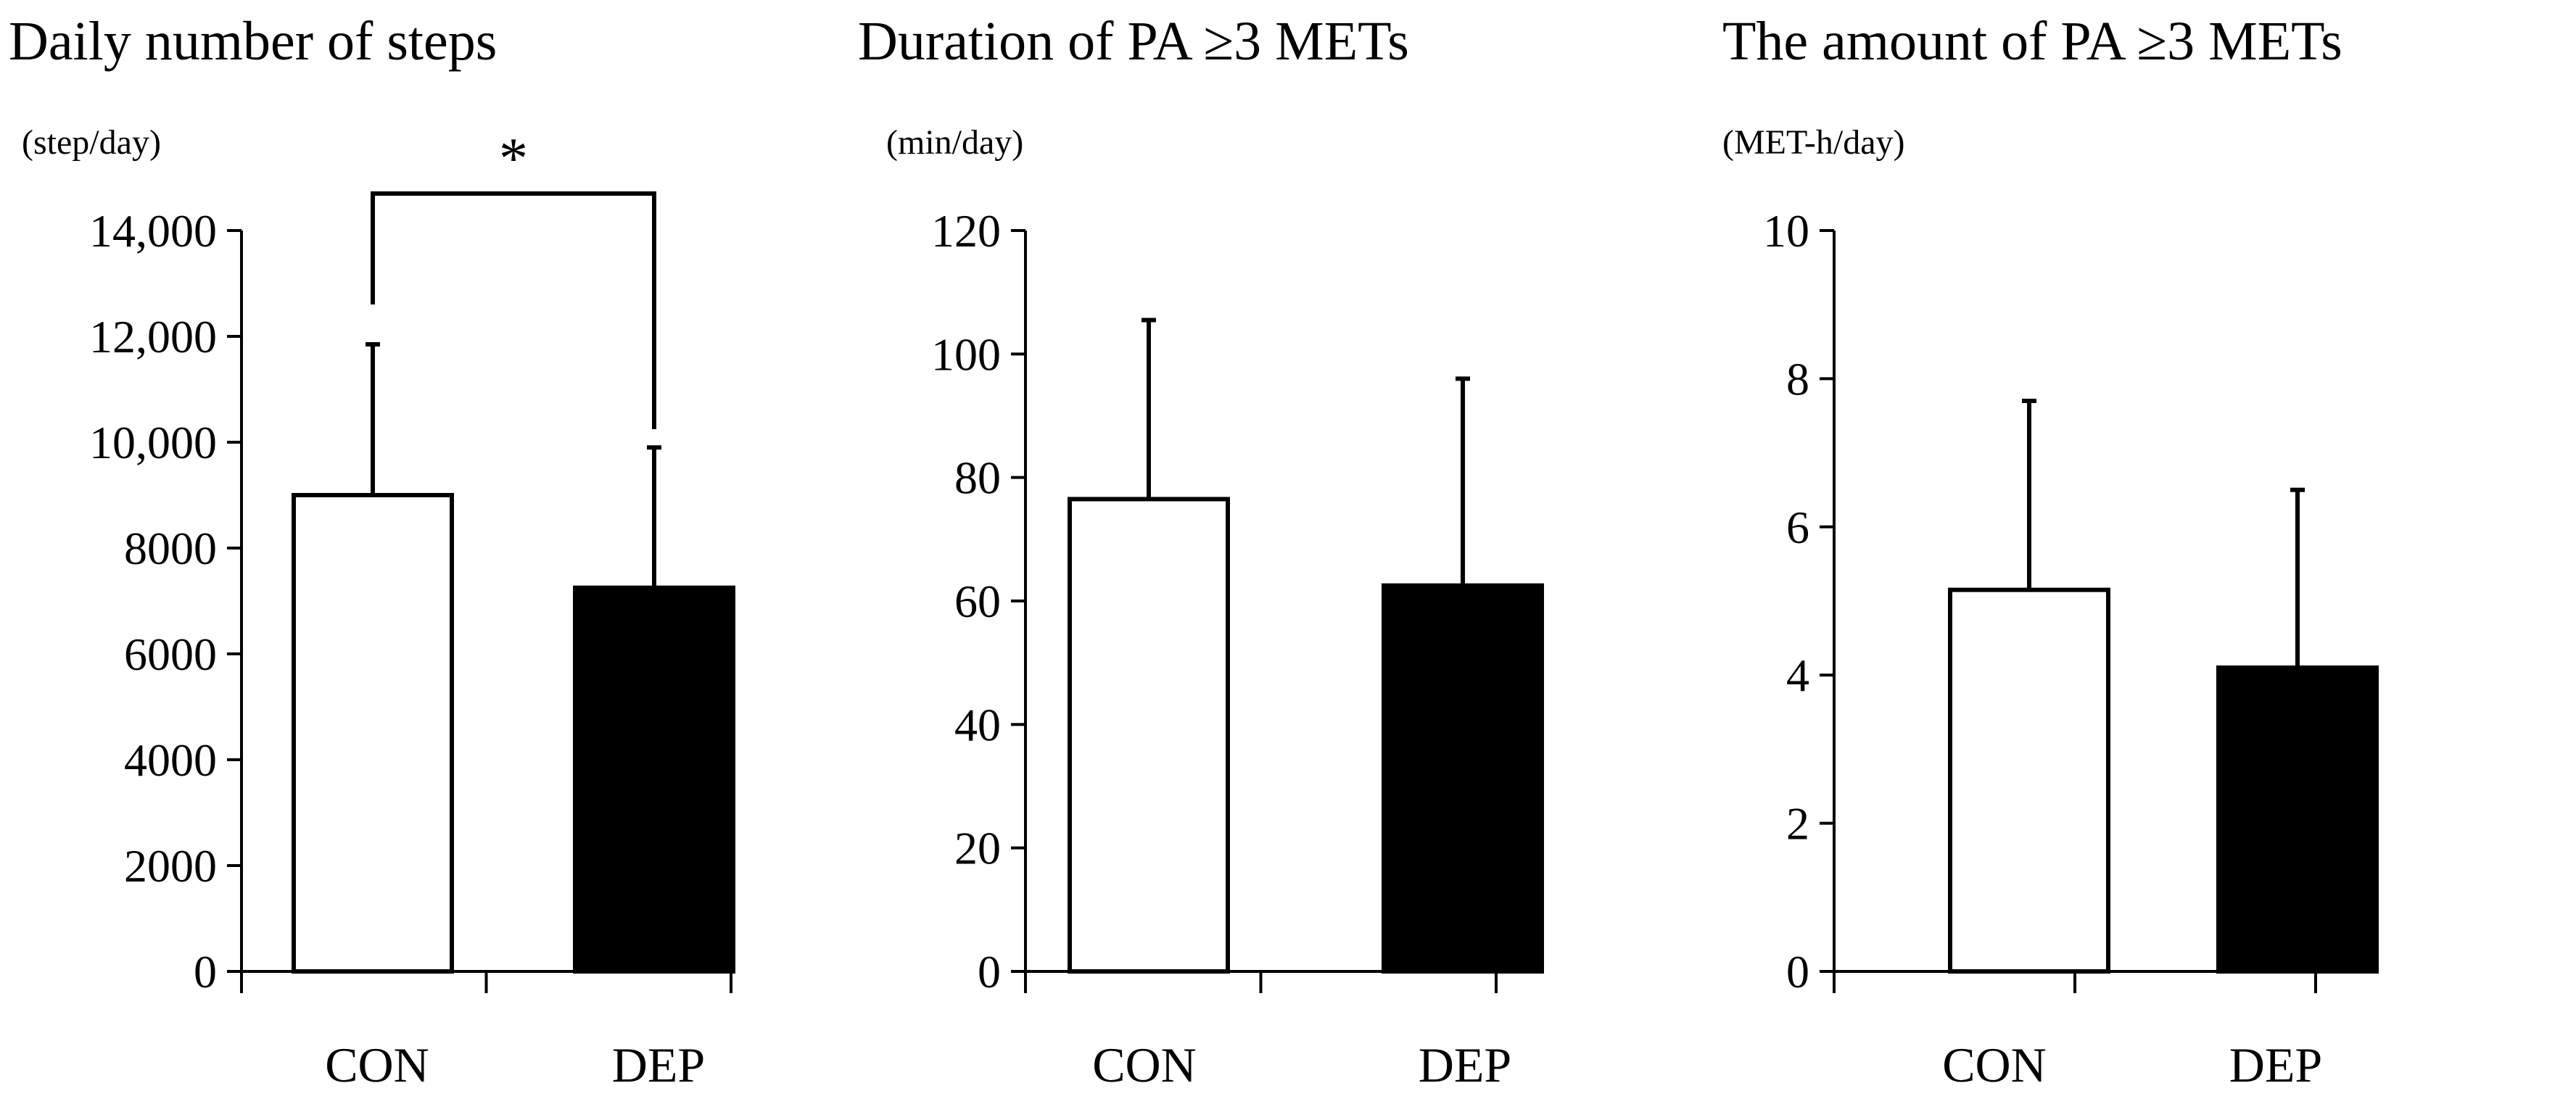 This screenshot has width=2576, height=1099. Describe the element at coordinates (1133, 41) in the screenshot. I see `chart-title: Duration of PA ≥3 METs` at that location.